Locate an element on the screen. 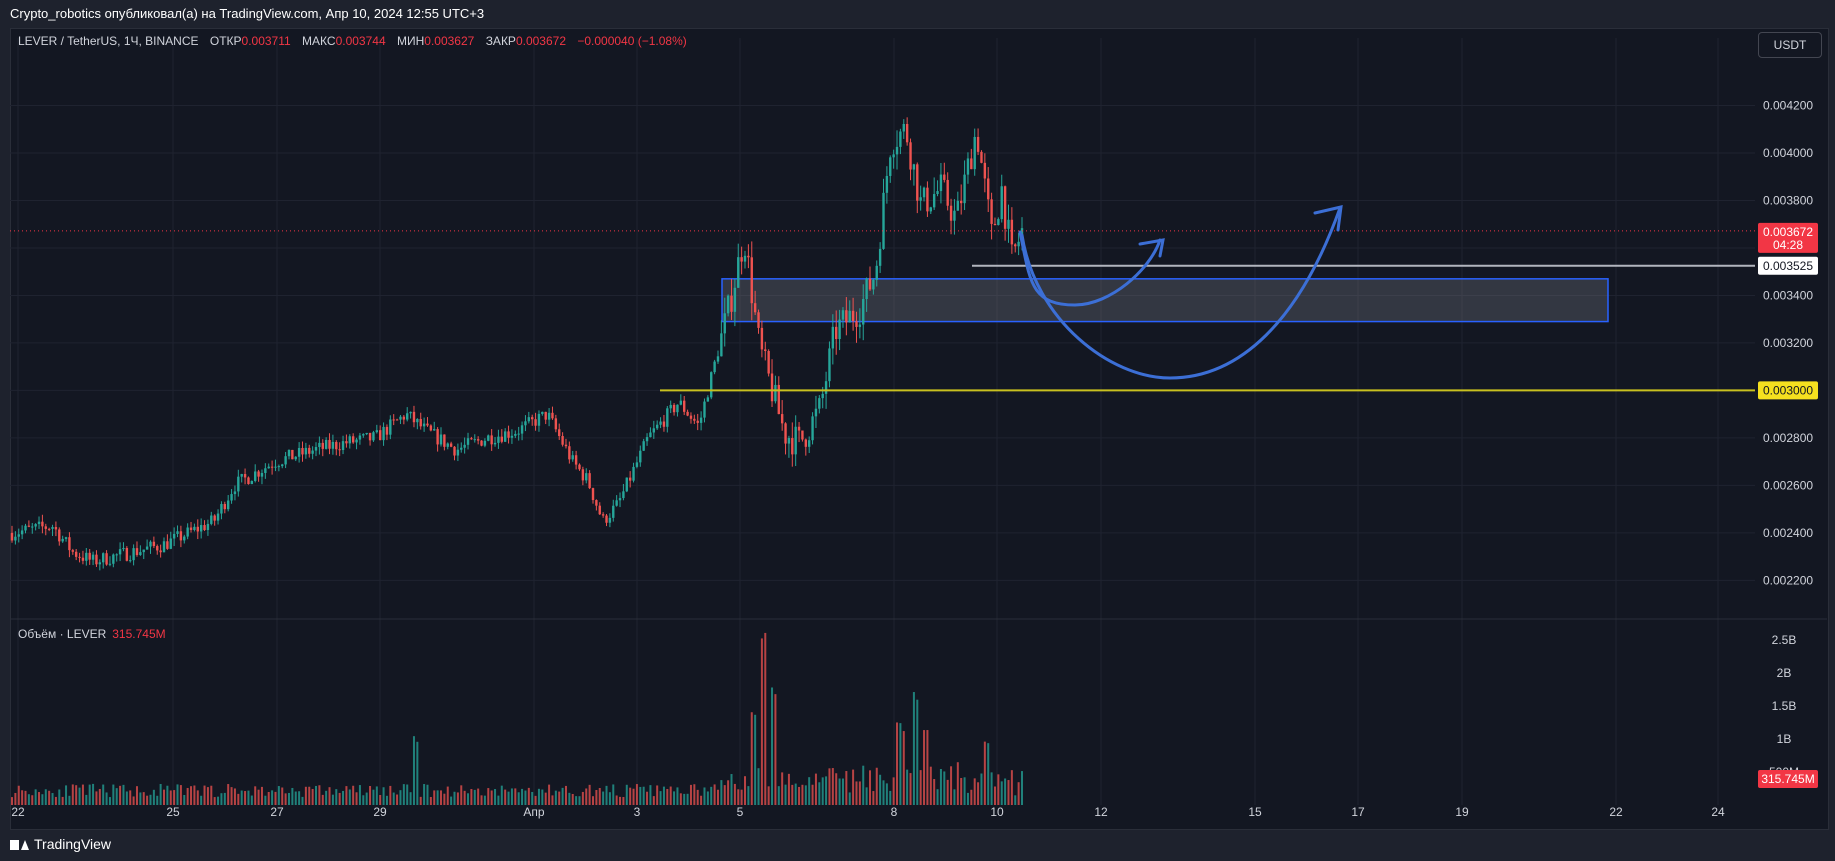 The image size is (1835, 861). currency-unit-button: USDT is located at coordinates (1790, 45).